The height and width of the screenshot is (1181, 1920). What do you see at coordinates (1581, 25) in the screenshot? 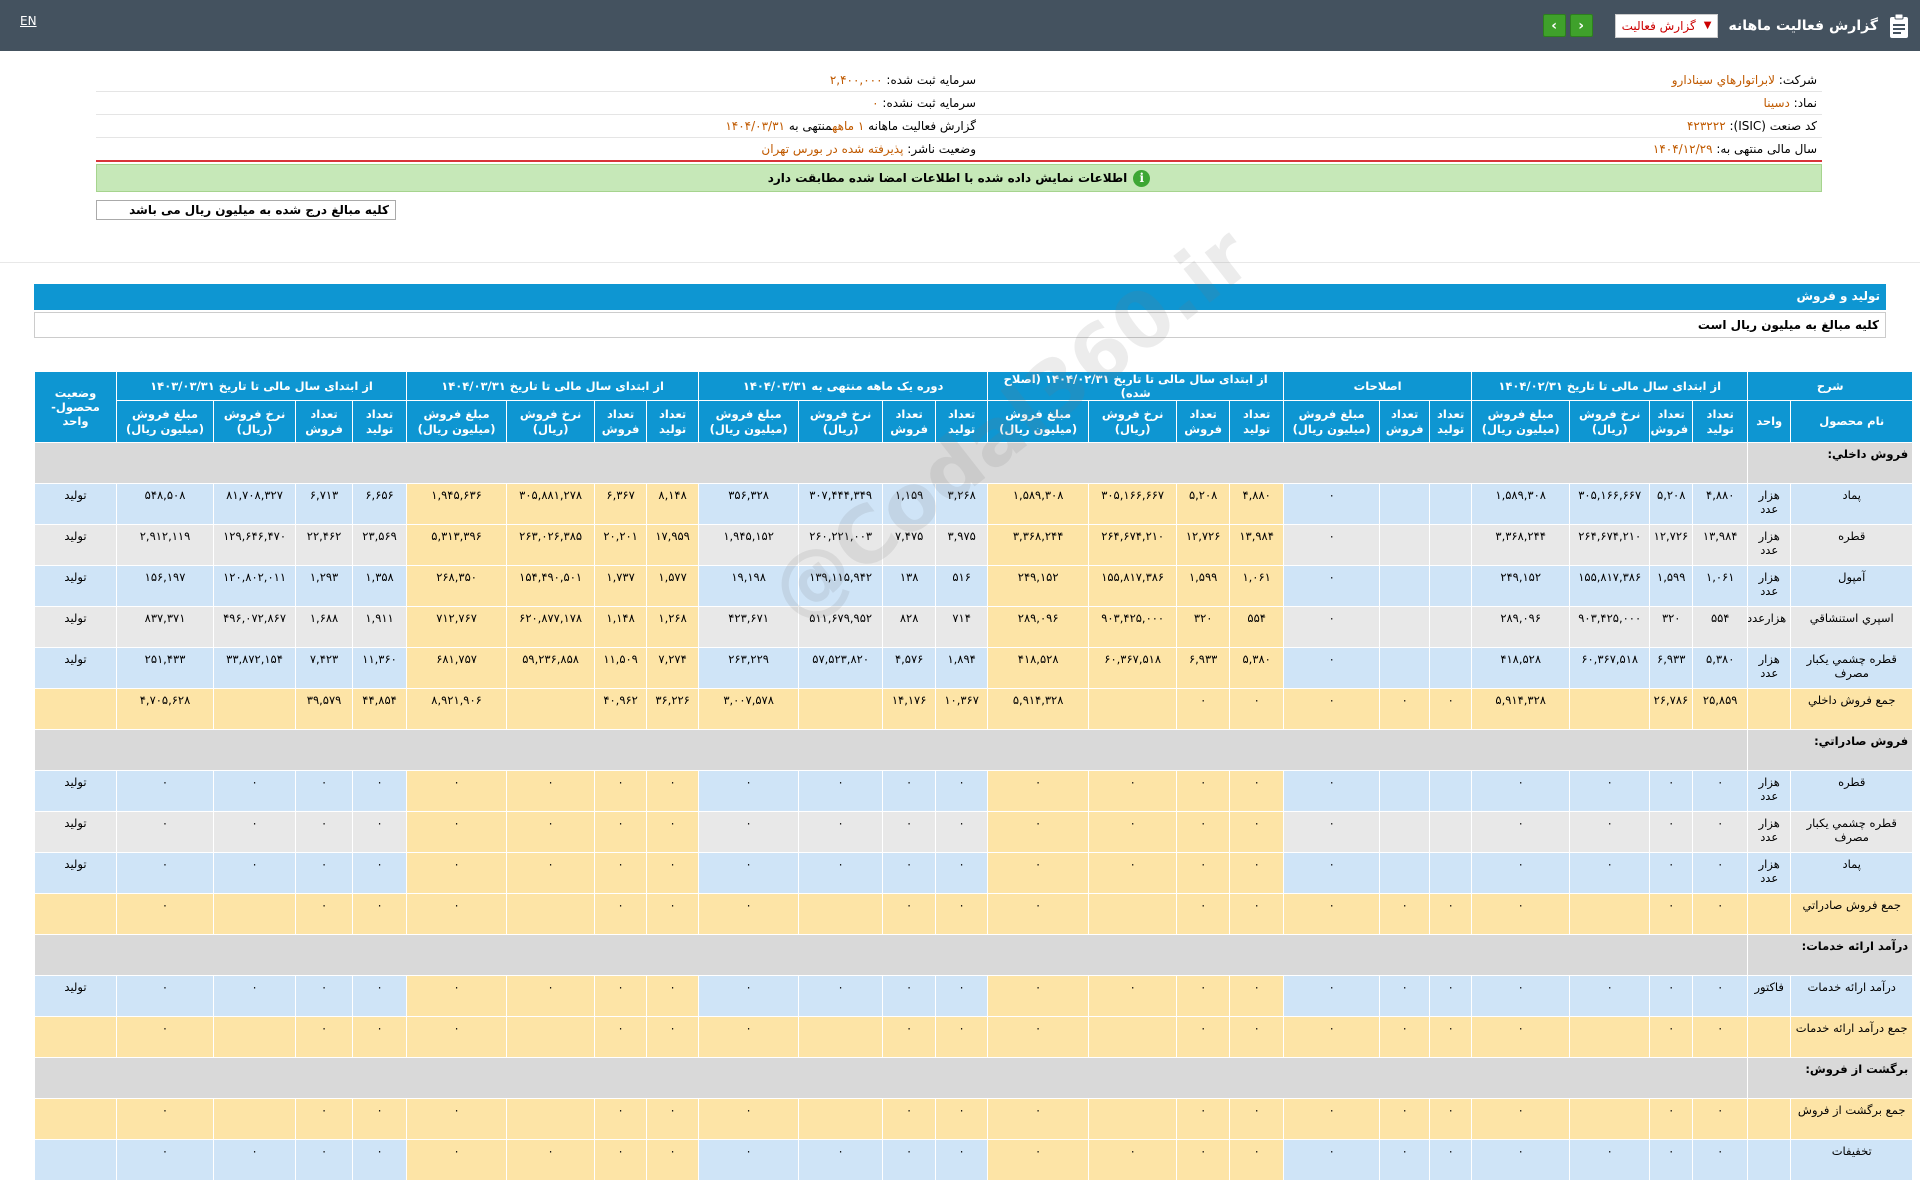
I see `next-button: ›` at bounding box center [1581, 25].